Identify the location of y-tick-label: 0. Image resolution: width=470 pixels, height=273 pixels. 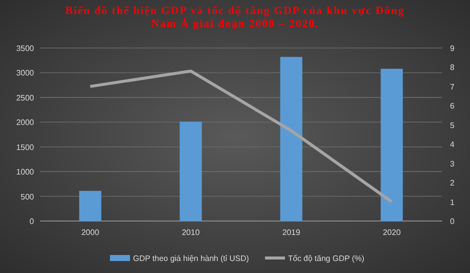
(32, 221).